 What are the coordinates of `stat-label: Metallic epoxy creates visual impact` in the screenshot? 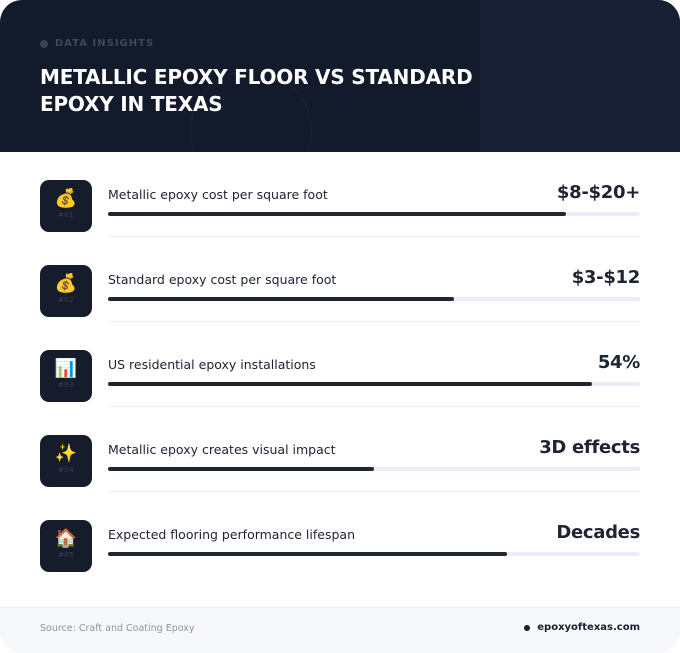 It's located at (222, 449).